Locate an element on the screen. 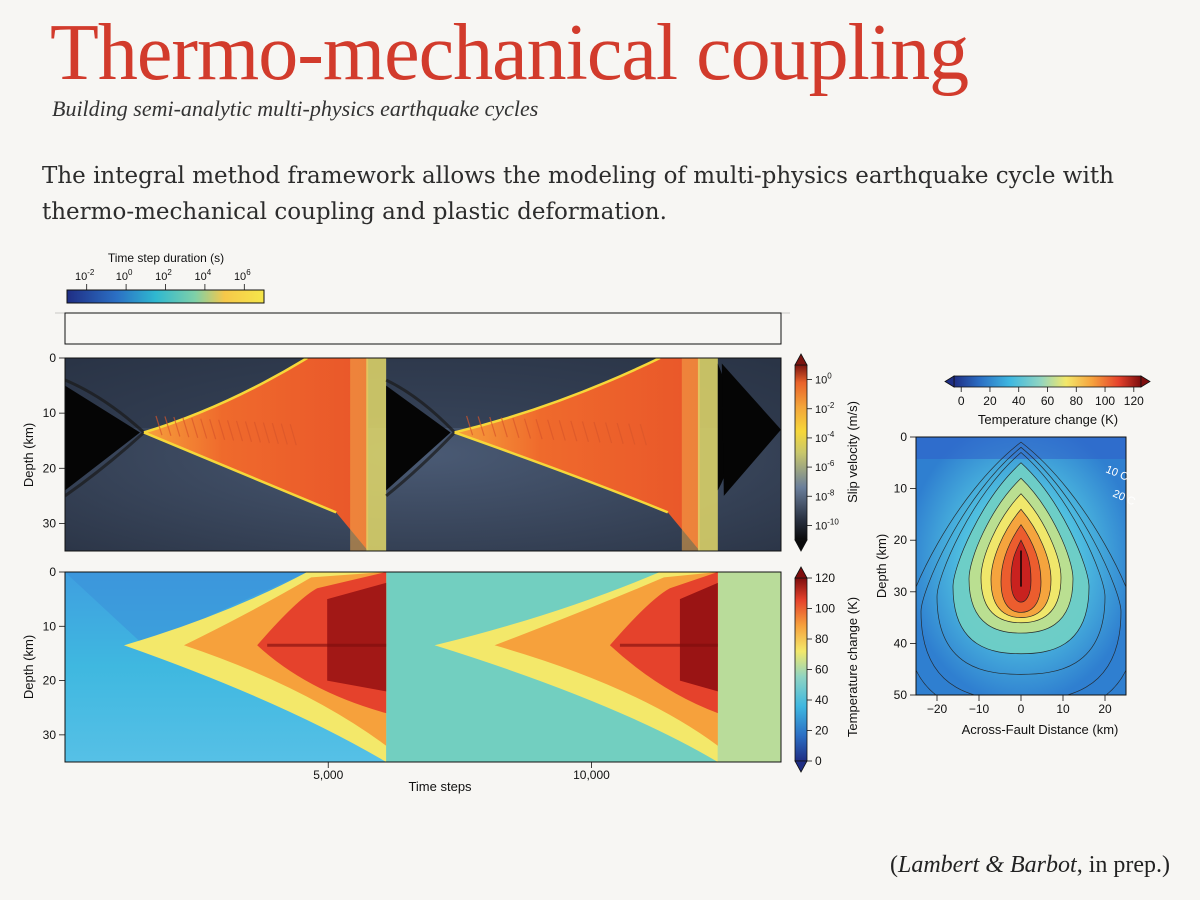  temperature-section-y-tick-label: 50 is located at coordinates (901, 695).